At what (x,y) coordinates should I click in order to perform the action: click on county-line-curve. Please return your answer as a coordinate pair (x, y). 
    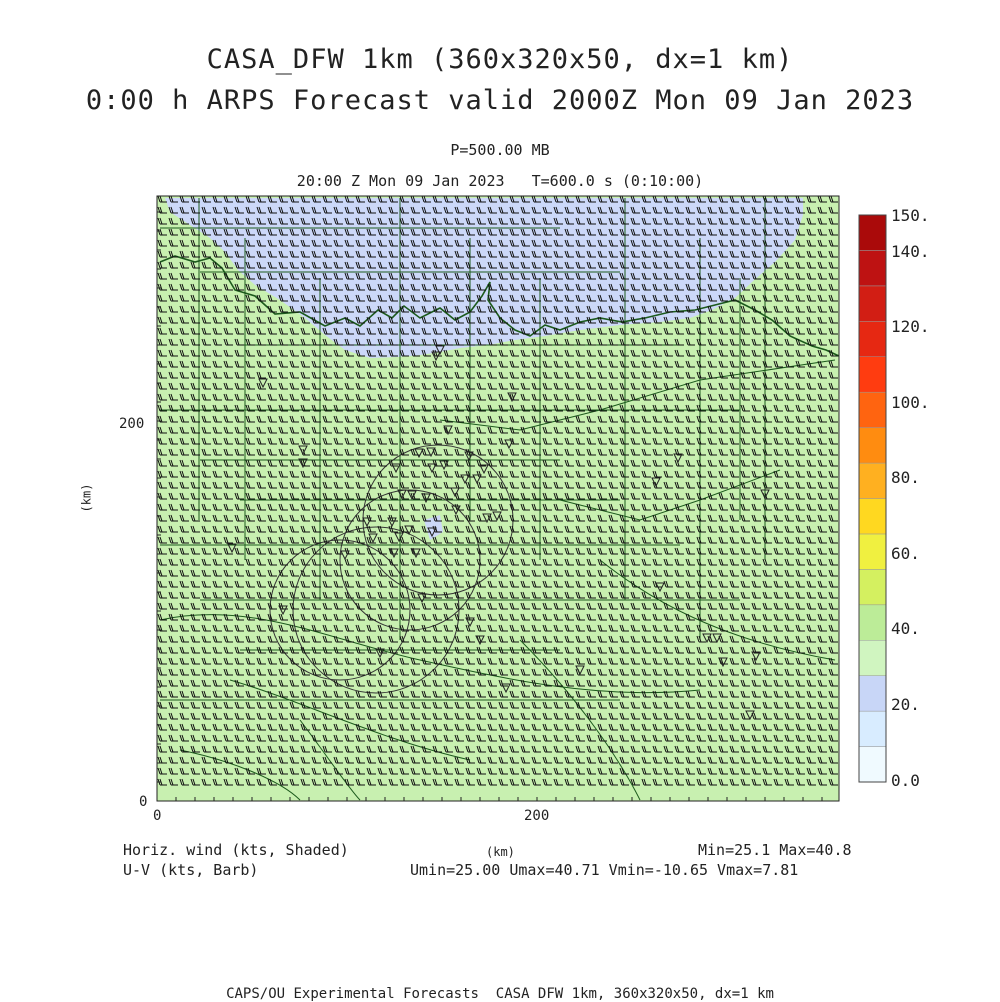
    Looking at the image, I should click on (240, 775).